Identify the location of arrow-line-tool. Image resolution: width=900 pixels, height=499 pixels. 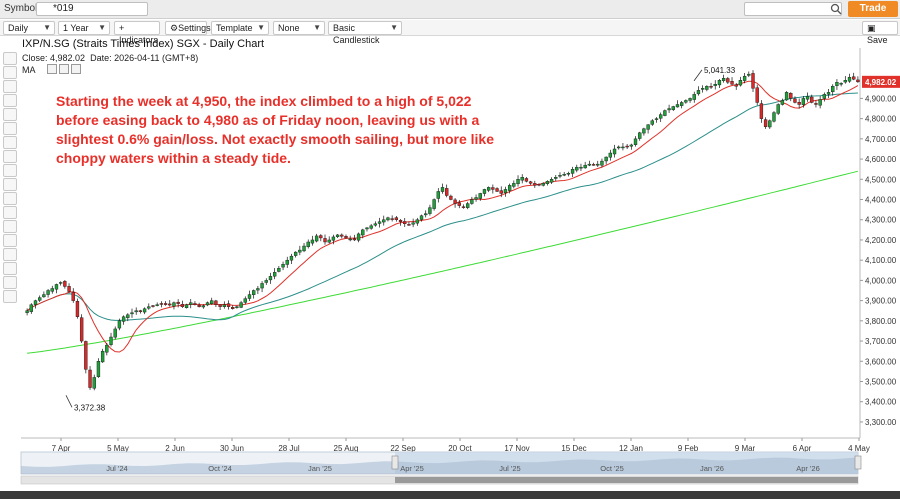
(10, 128).